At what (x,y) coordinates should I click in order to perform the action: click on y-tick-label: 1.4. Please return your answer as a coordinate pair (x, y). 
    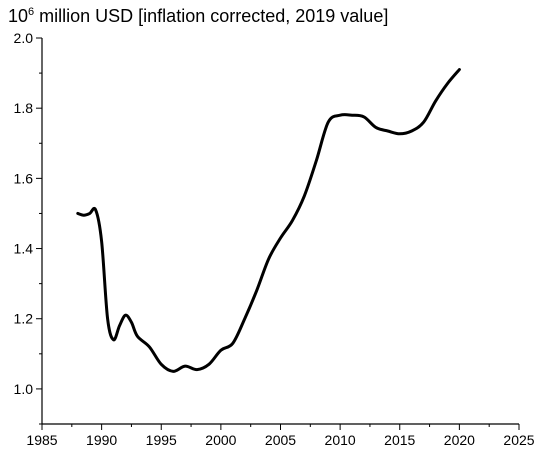
    Looking at the image, I should click on (24, 249).